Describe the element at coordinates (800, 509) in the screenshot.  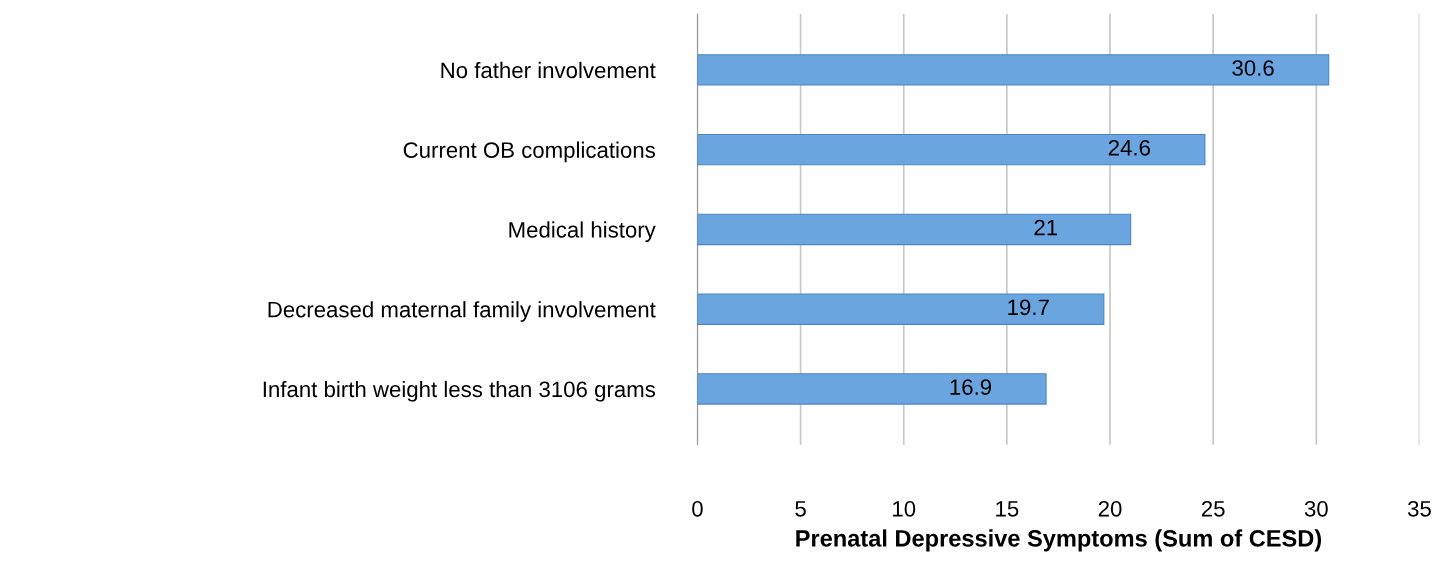
I see `x-tick-label: 5` at that location.